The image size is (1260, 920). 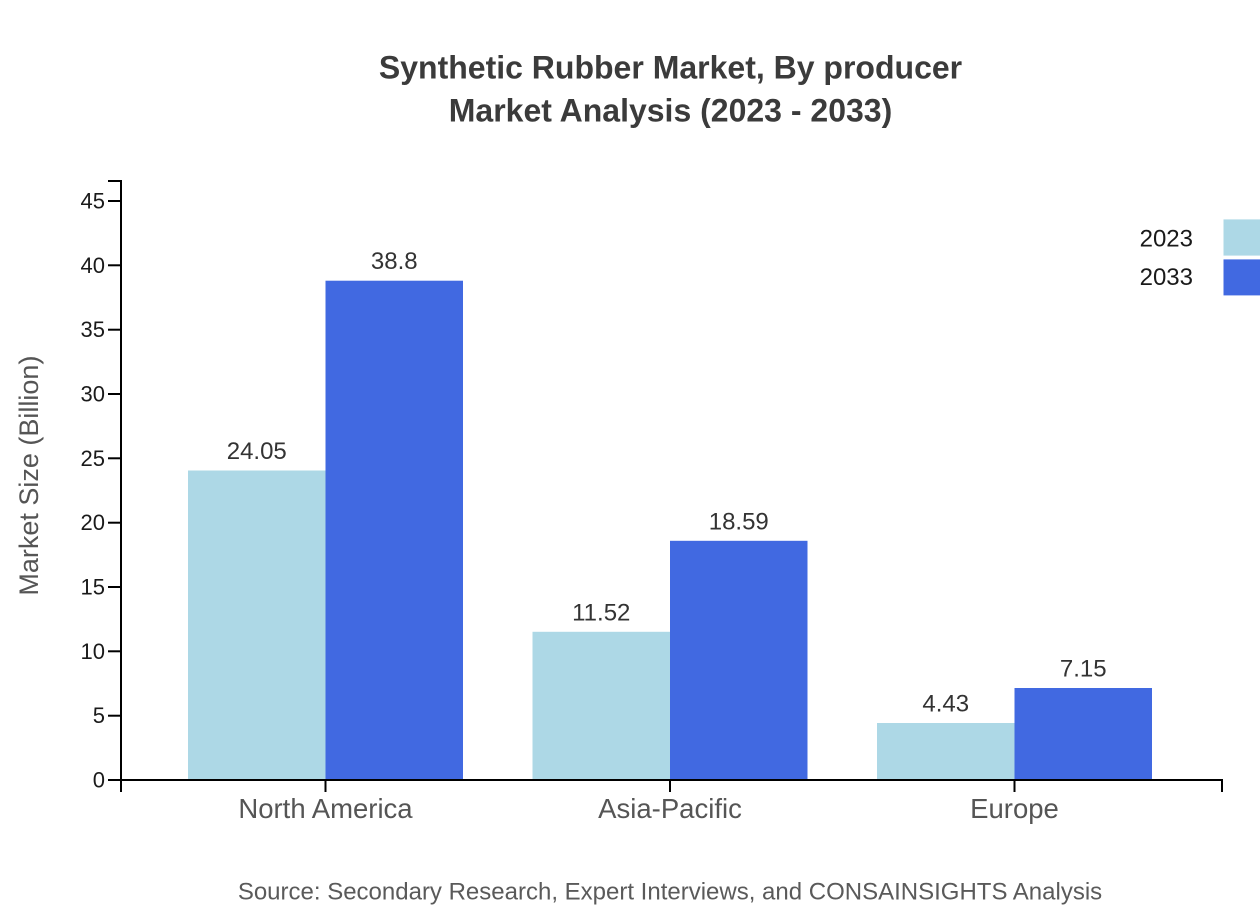 I want to click on svg-text: Europe, so click(x=1014, y=808).